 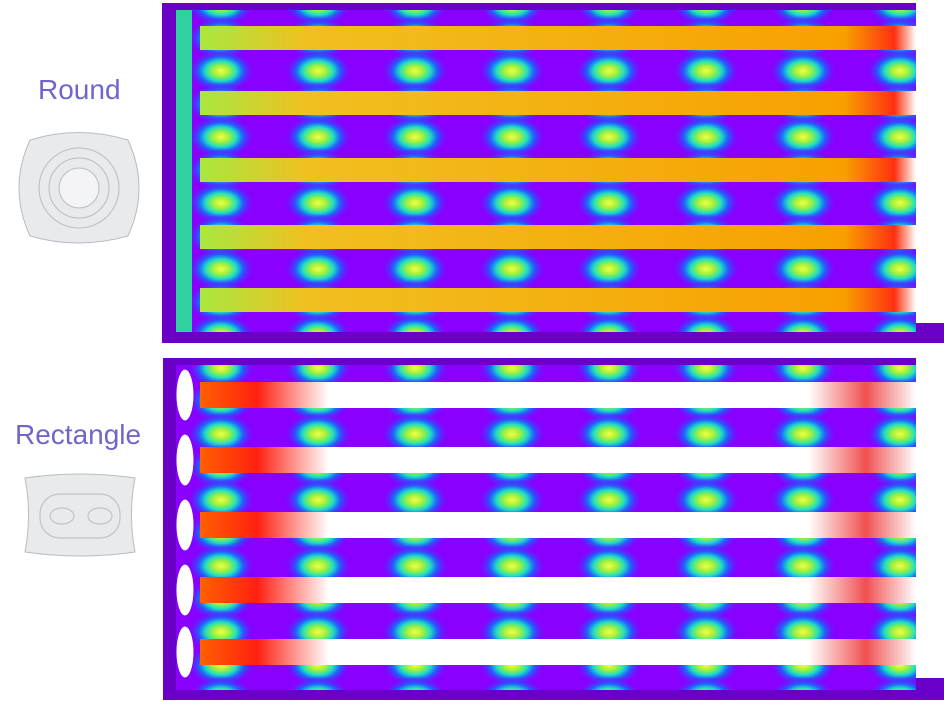 What do you see at coordinates (80, 515) in the screenshot?
I see `rectangle-section` at bounding box center [80, 515].